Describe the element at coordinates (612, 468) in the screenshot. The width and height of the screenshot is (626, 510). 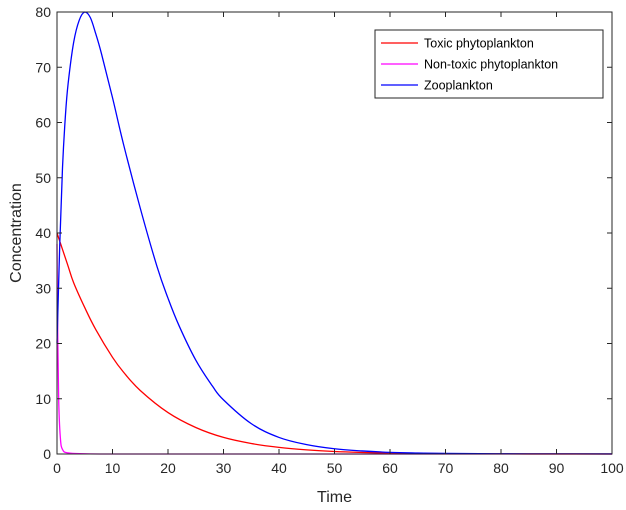
I see `x-tick-label: 100` at that location.